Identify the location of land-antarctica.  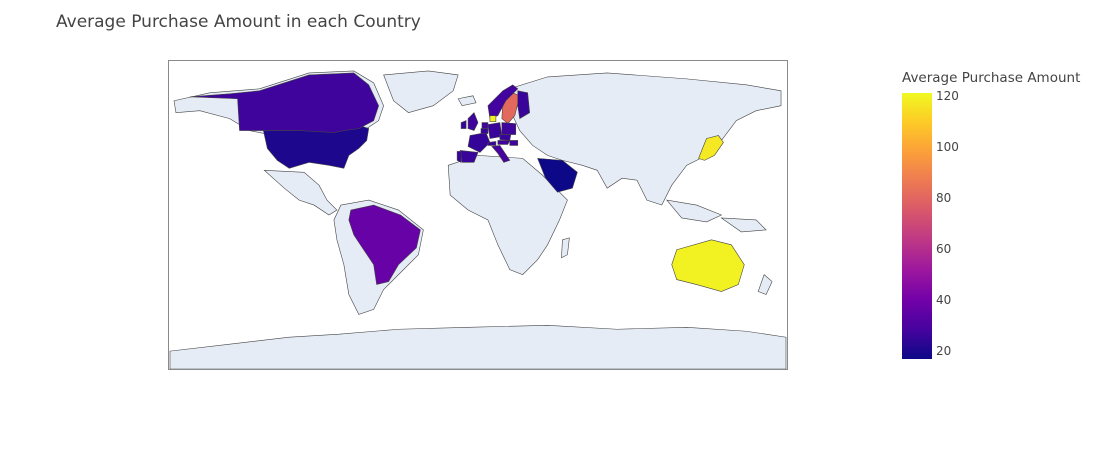
(478, 346).